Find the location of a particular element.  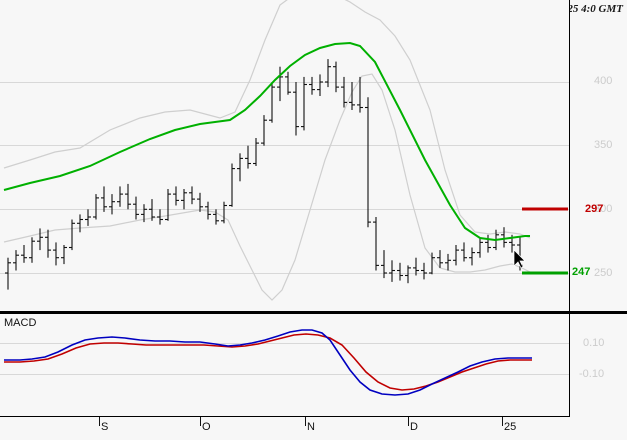

x-axis-tick-mark-S is located at coordinates (99, 421).